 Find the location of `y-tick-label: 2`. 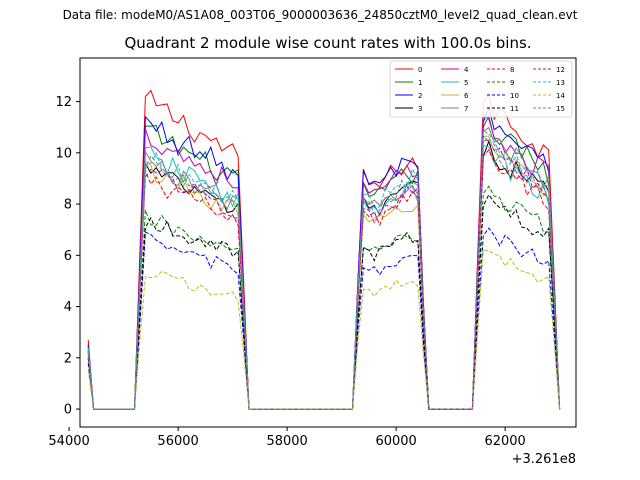

y-tick-label: 2 is located at coordinates (68, 358).